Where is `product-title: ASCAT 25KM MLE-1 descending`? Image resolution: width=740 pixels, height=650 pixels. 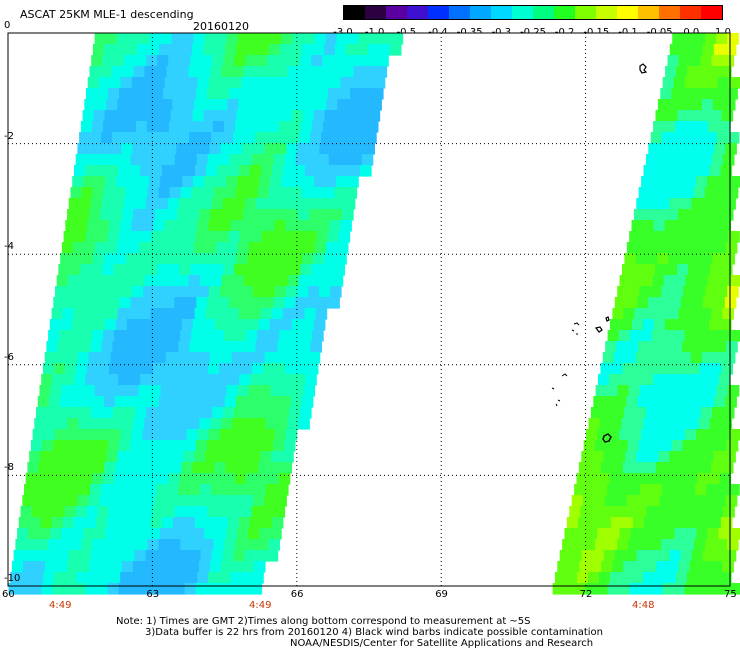
product-title: ASCAT 25KM MLE-1 descending is located at coordinates (107, 14).